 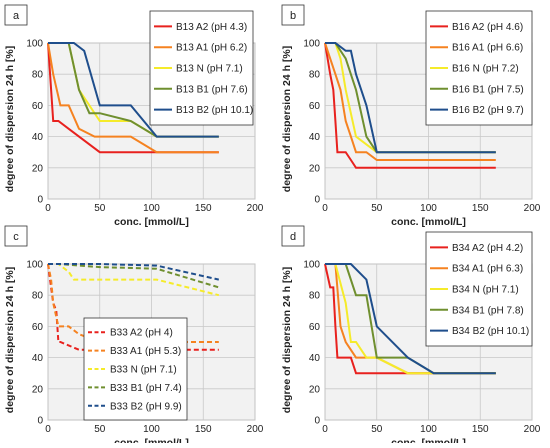 I want to click on legend-label: B13 A2 (pH 4.3), so click(x=211, y=27).